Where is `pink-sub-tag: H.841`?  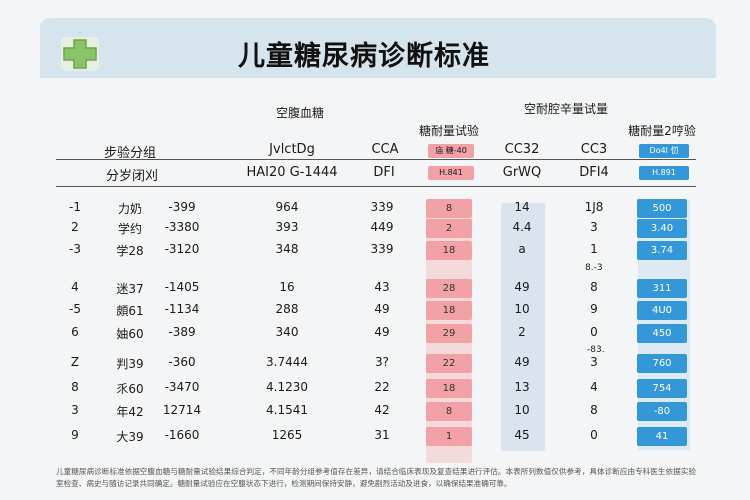 pink-sub-tag: H.841 is located at coordinates (451, 173).